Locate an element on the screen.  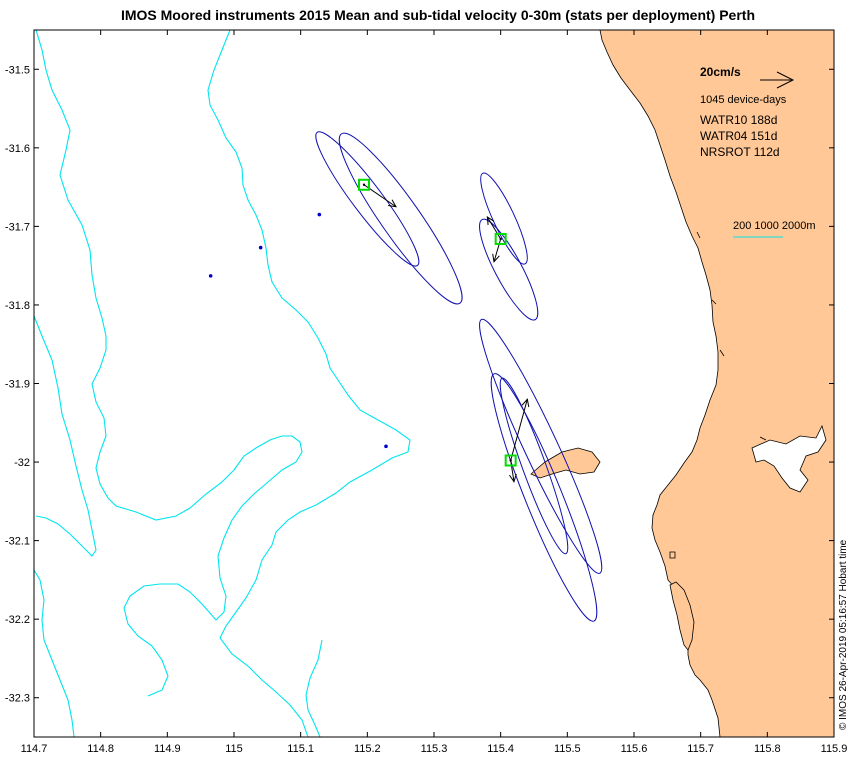
x-tick-label: 115.5 is located at coordinates (567, 749).